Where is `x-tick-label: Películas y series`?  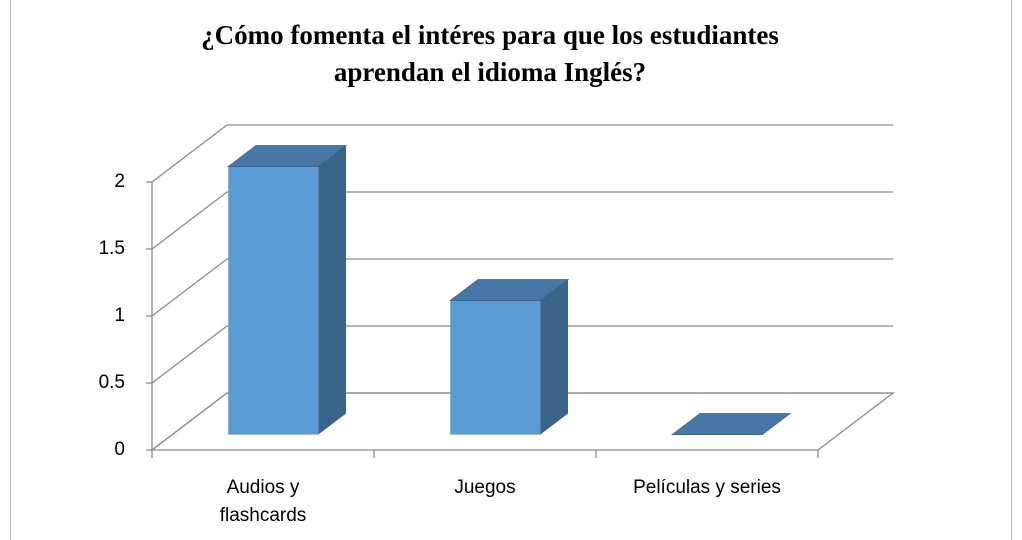
x-tick-label: Películas y series is located at coordinates (707, 487).